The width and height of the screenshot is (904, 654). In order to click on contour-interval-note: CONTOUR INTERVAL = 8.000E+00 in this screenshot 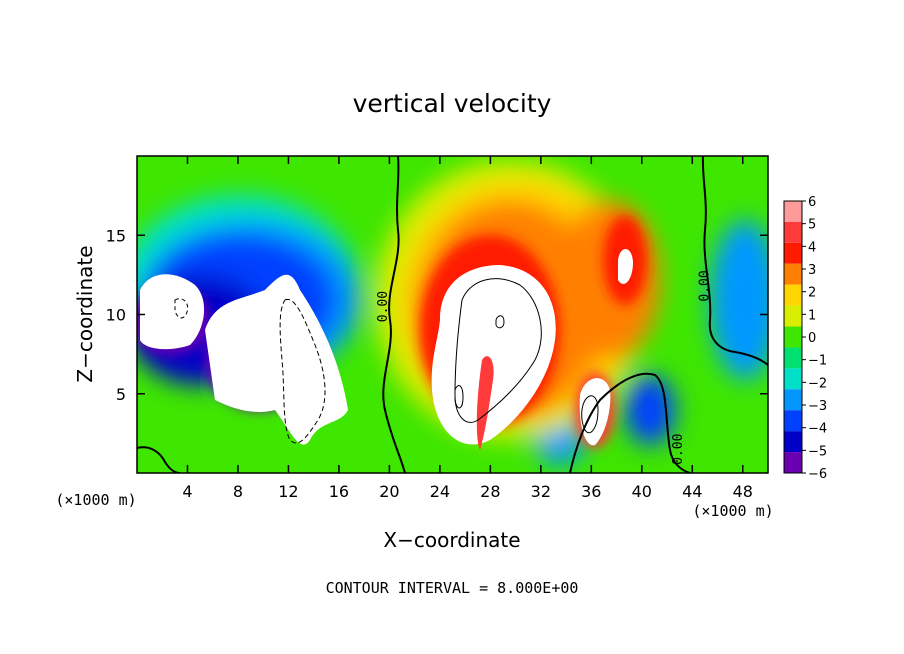, I will do `click(452, 588)`.